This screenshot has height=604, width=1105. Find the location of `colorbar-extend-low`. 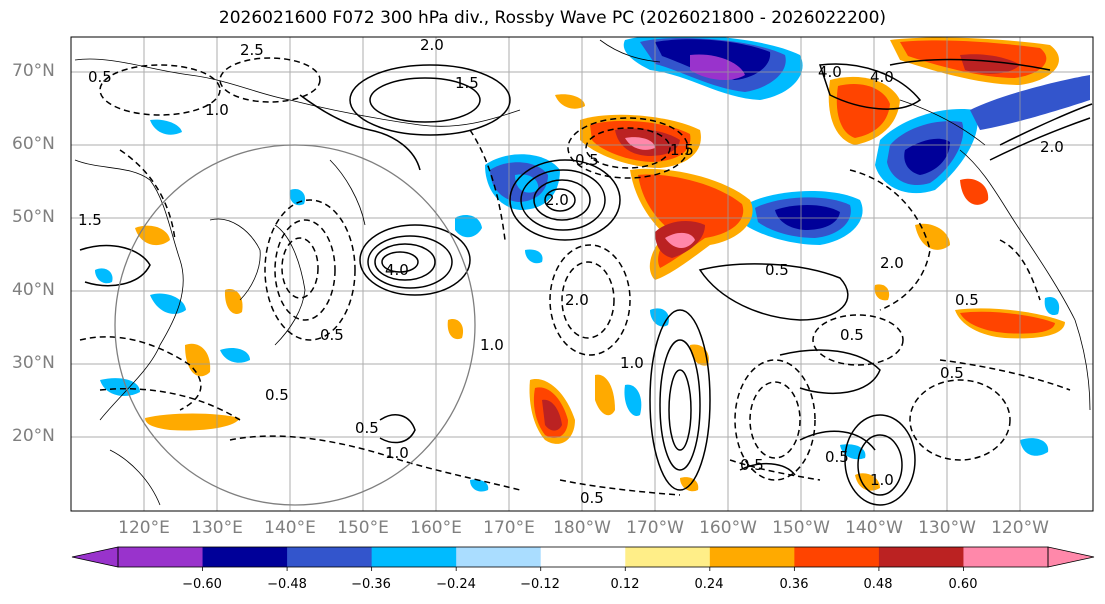

colorbar-extend-low is located at coordinates (95, 557).